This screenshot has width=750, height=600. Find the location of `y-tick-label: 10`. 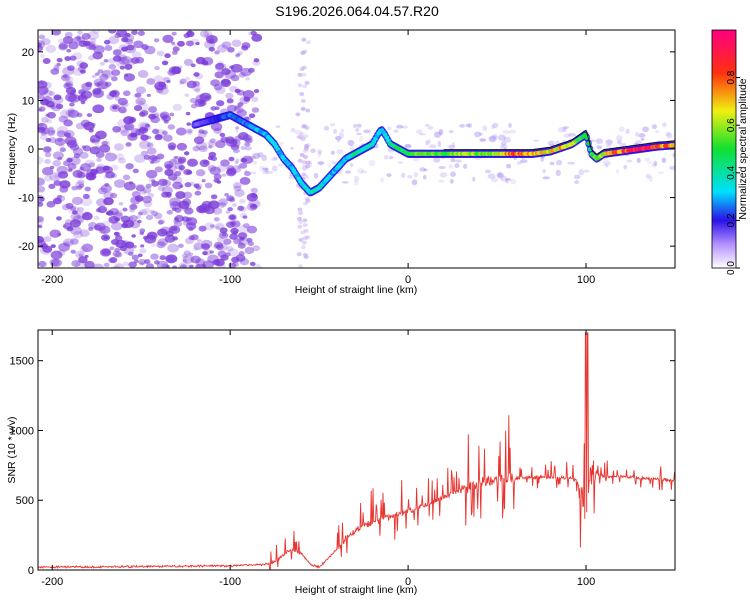

y-tick-label: 10 is located at coordinates (28, 101).